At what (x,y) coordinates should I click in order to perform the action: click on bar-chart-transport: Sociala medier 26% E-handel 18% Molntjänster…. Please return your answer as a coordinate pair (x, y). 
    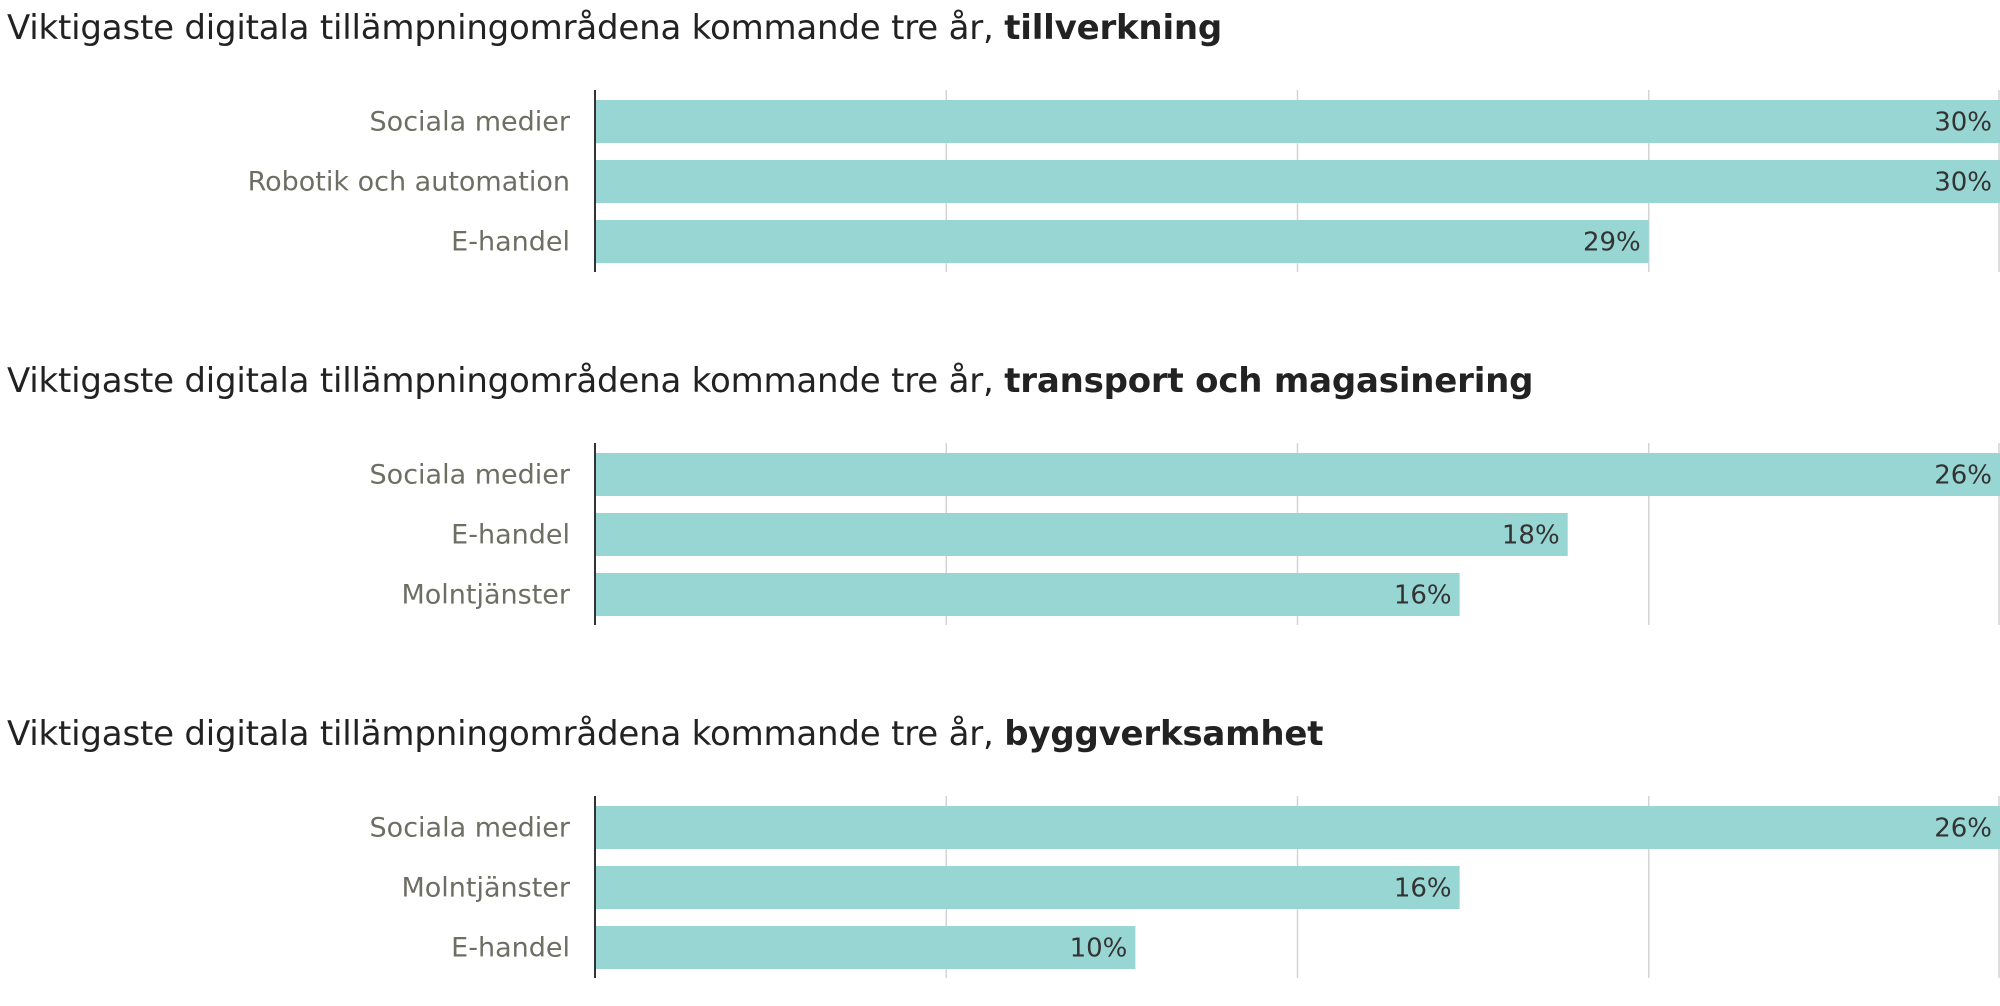
    Looking at the image, I should click on (1185, 534).